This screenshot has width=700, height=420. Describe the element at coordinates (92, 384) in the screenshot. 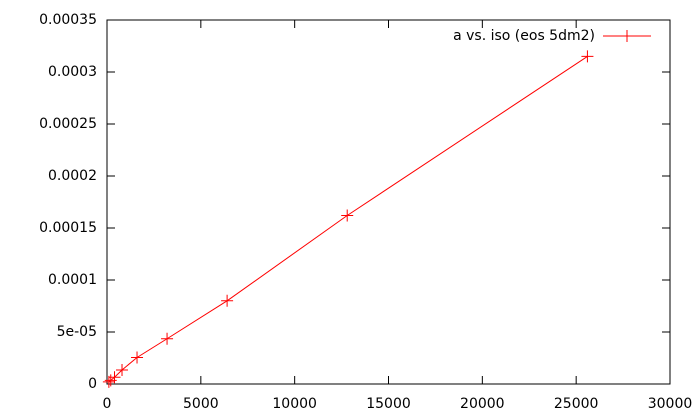

I see `y-tick-label: 0` at that location.